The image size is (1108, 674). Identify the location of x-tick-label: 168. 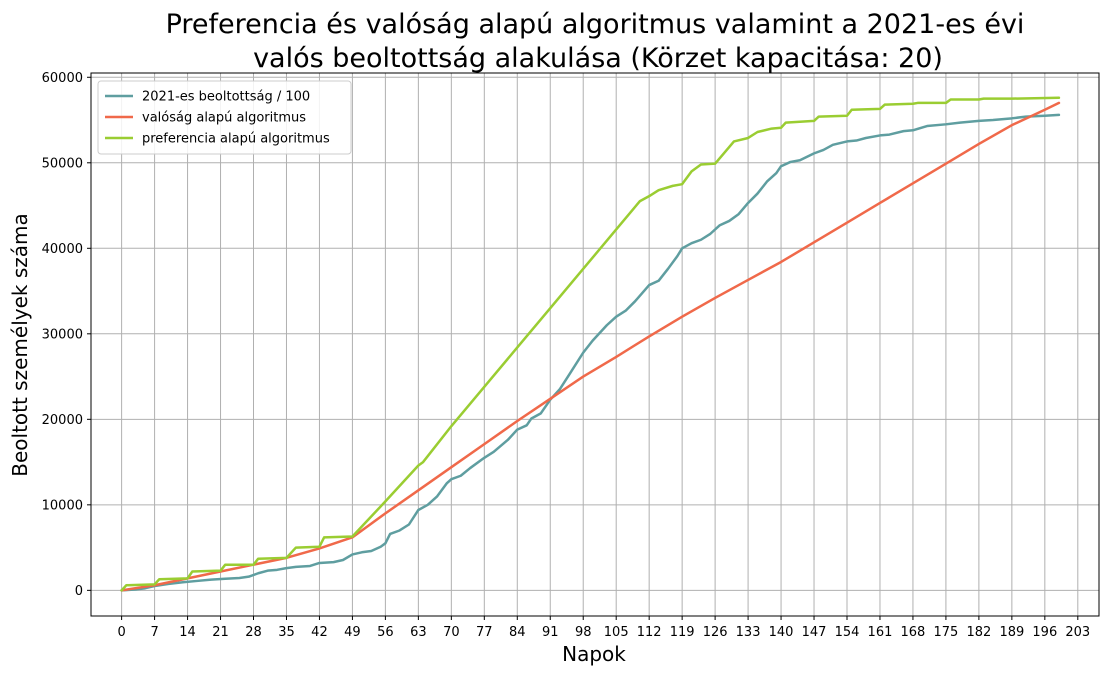
(913, 632).